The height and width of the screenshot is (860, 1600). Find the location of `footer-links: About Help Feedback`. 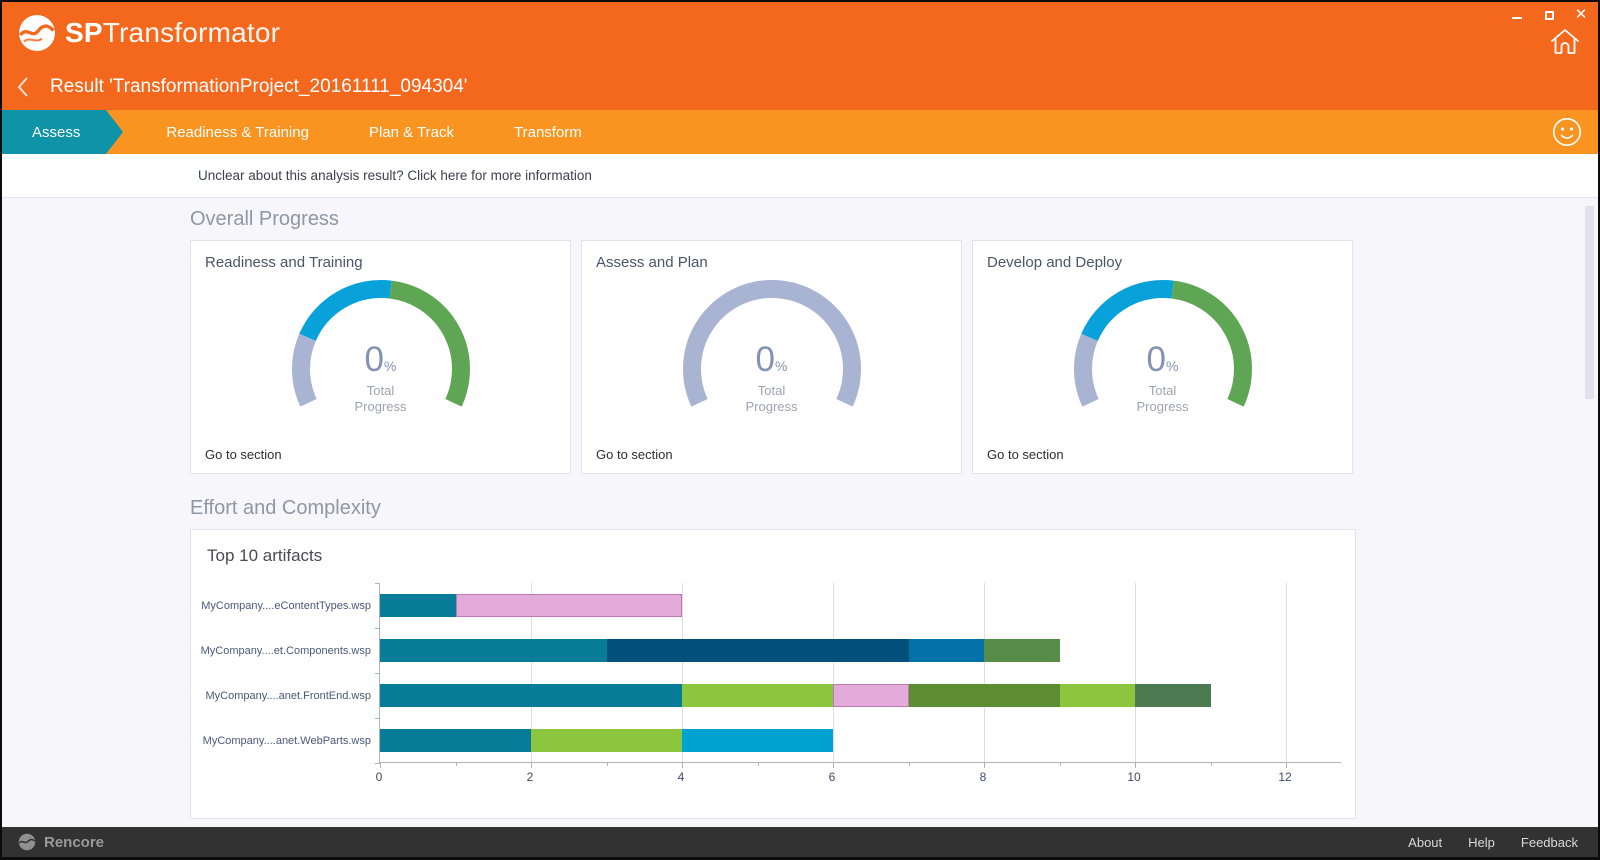

footer-links: About Help Feedback is located at coordinates (1493, 842).